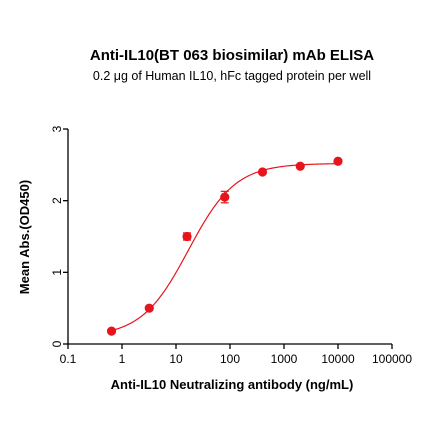 The width and height of the screenshot is (440, 441). I want to click on x-tick-label: 100000, so click(392, 359).